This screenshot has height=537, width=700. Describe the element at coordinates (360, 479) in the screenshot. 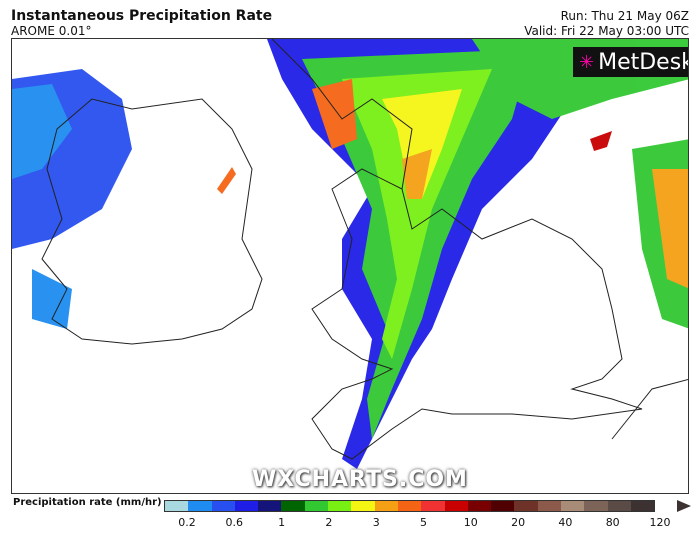

I see `watermark: WXCHARTS.COM` at that location.